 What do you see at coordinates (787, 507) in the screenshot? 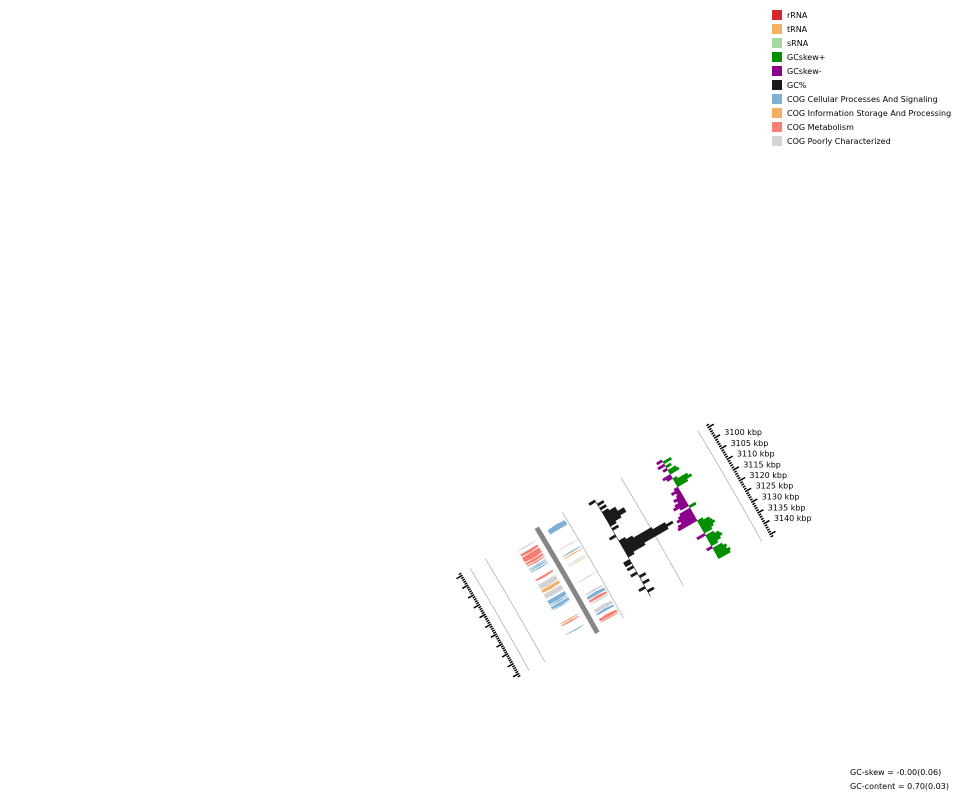
I see `scale-label: 3135 kbp` at bounding box center [787, 507].